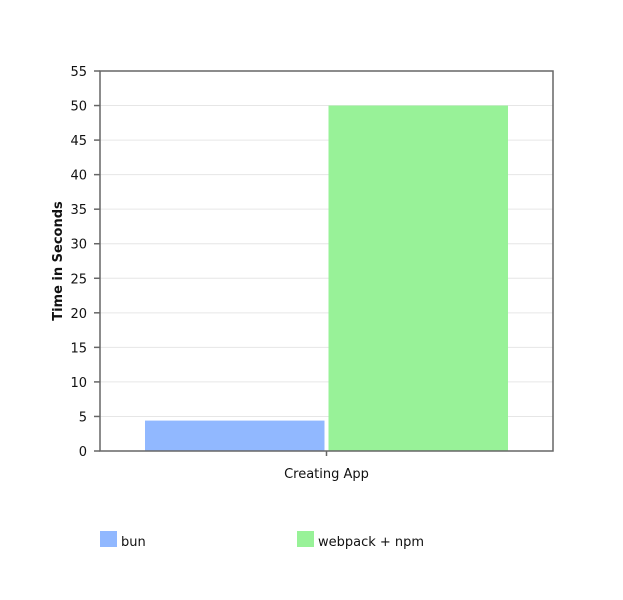  I want to click on y-tick-label: 0, so click(83, 452).